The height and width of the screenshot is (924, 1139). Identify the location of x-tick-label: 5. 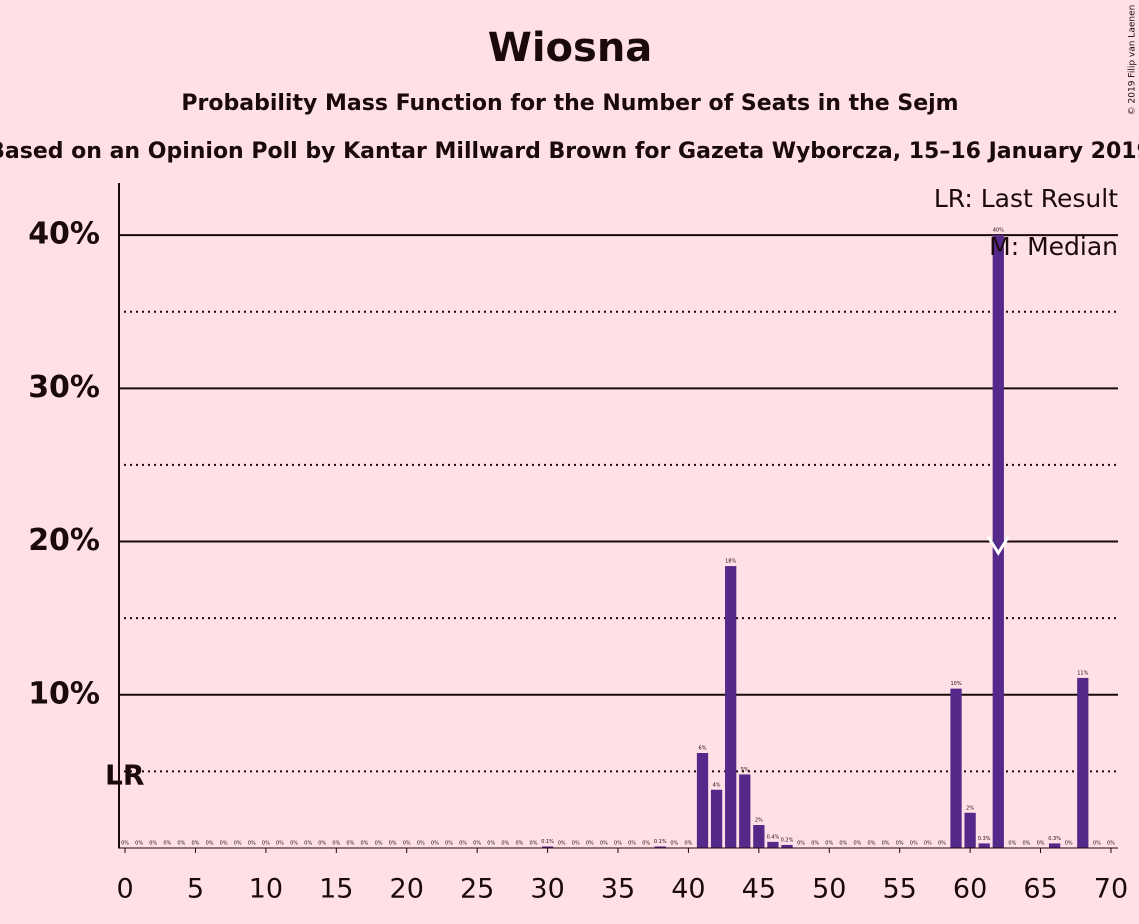
(195, 889).